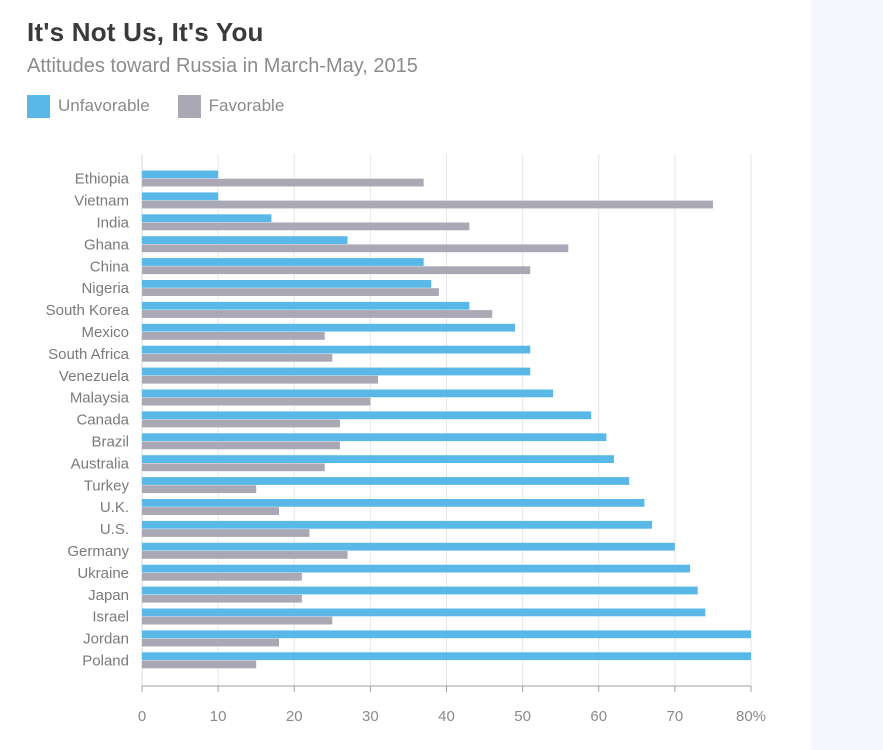 The height and width of the screenshot is (750, 883). I want to click on category-label: Israel, so click(110, 617).